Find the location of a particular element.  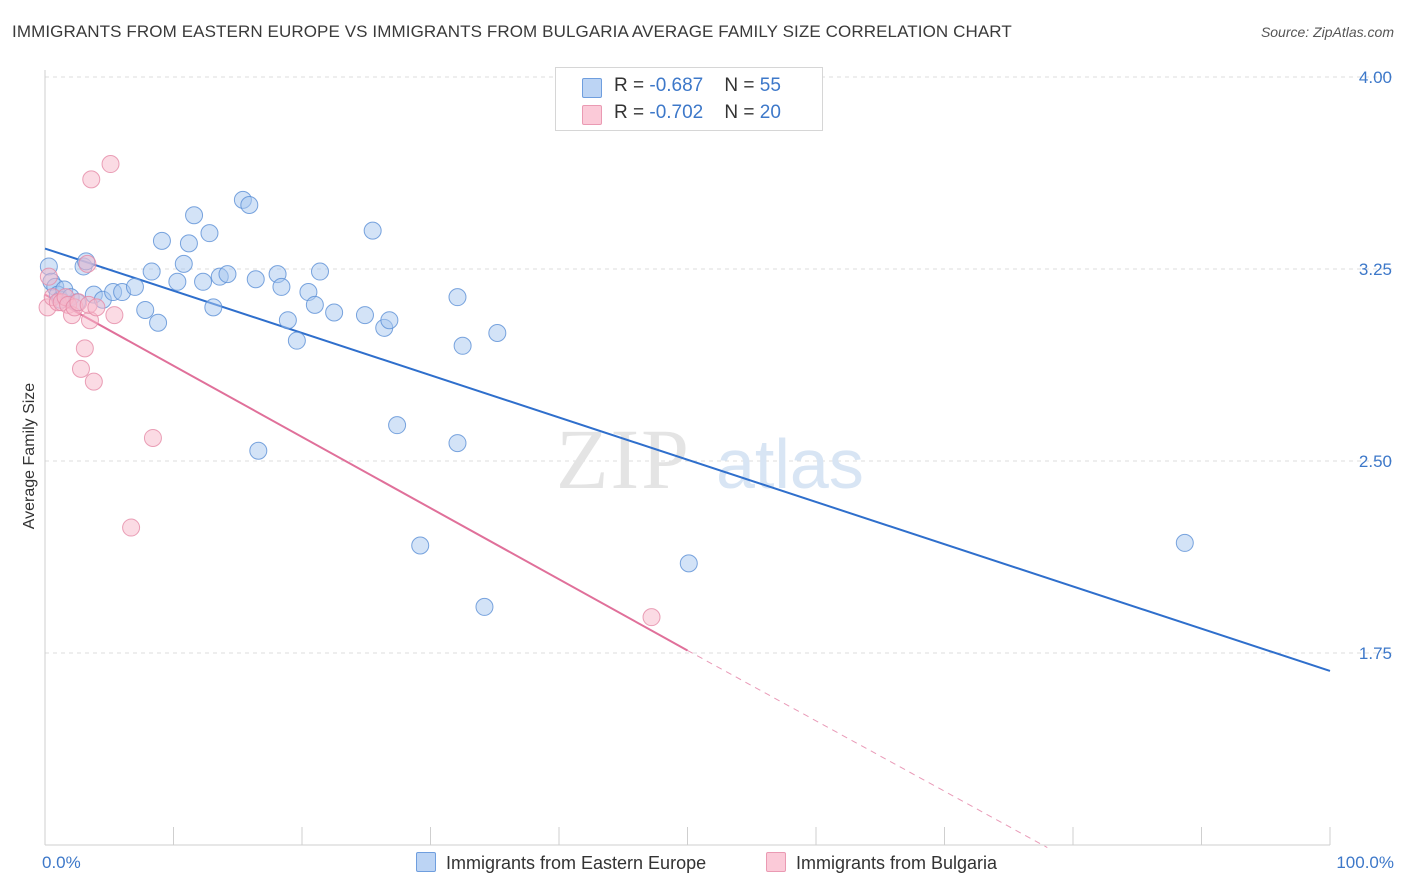

legend-n-value: 20 is located at coordinates (770, 112).